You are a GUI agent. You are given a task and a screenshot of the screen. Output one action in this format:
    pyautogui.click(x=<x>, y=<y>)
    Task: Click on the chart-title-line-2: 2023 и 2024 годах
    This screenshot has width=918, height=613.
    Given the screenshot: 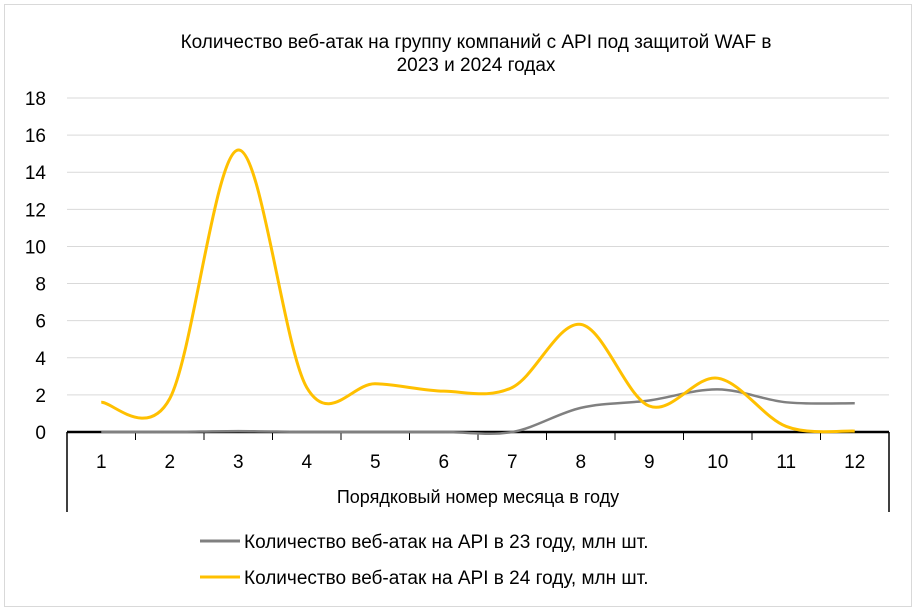 What is the action you would take?
    pyautogui.click(x=476, y=65)
    